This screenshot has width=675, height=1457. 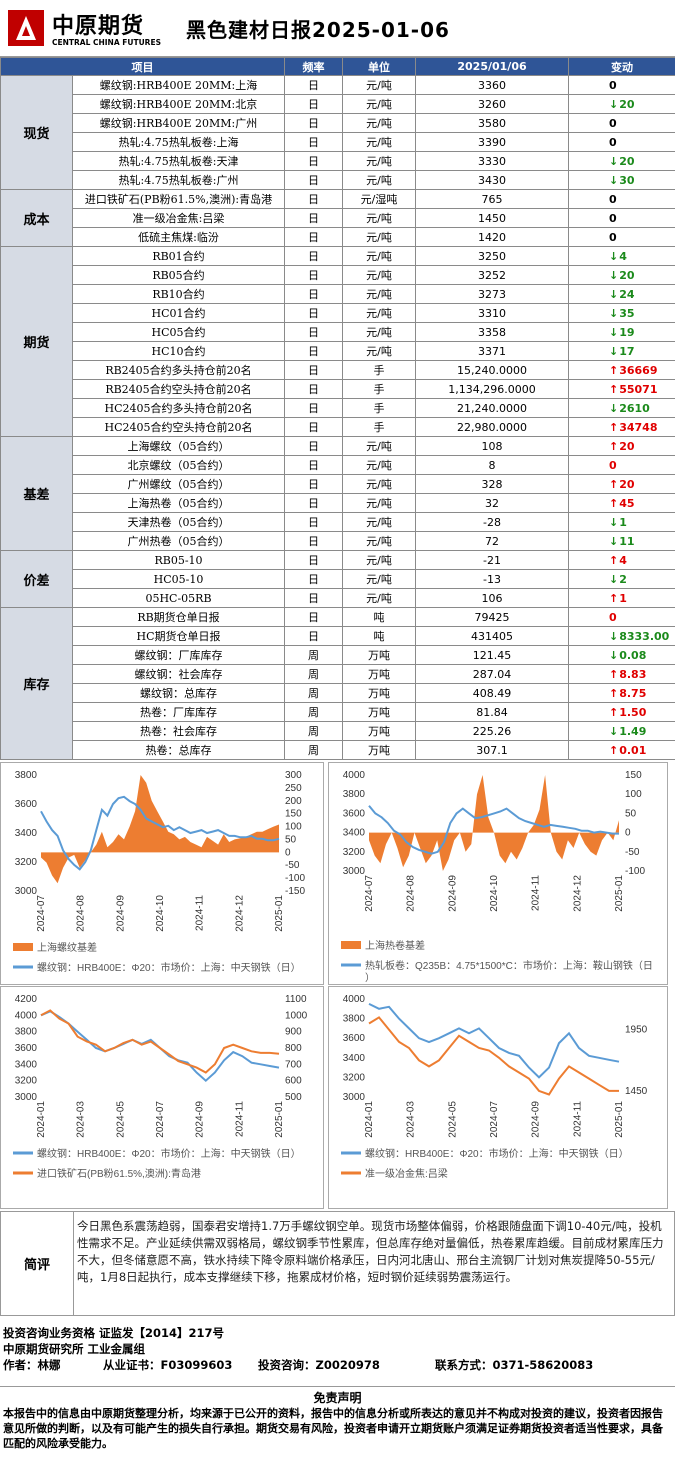 I want to click on table-row: 热卷：厂库库存周万吨 81.84 ↑1.50, so click(x=338, y=712).